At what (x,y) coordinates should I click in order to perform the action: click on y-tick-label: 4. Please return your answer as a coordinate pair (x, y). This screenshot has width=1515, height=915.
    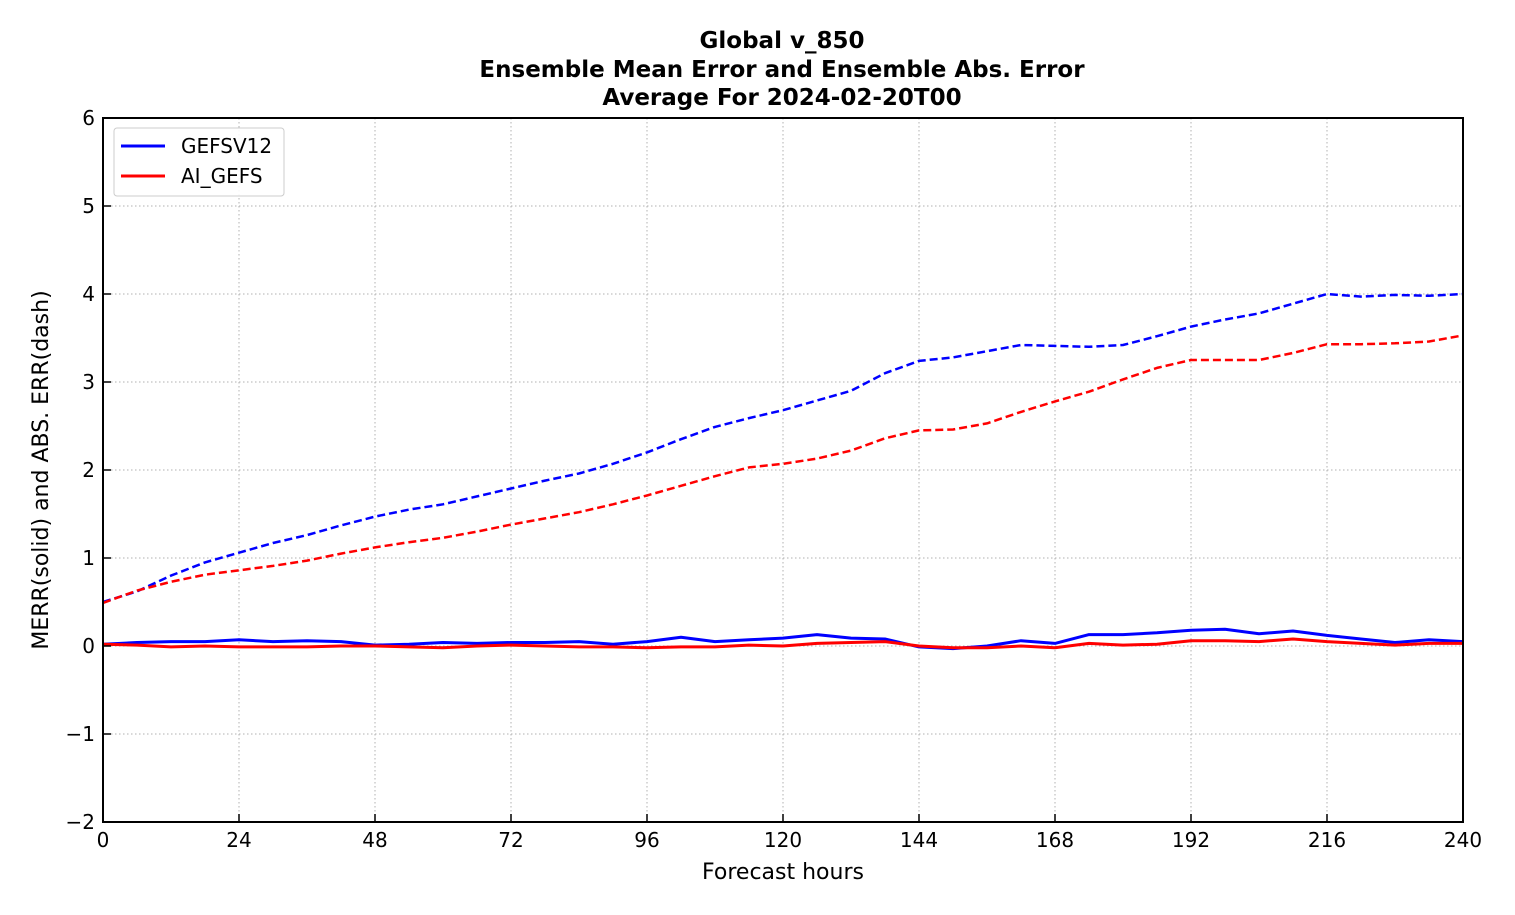
    Looking at the image, I should click on (88, 294).